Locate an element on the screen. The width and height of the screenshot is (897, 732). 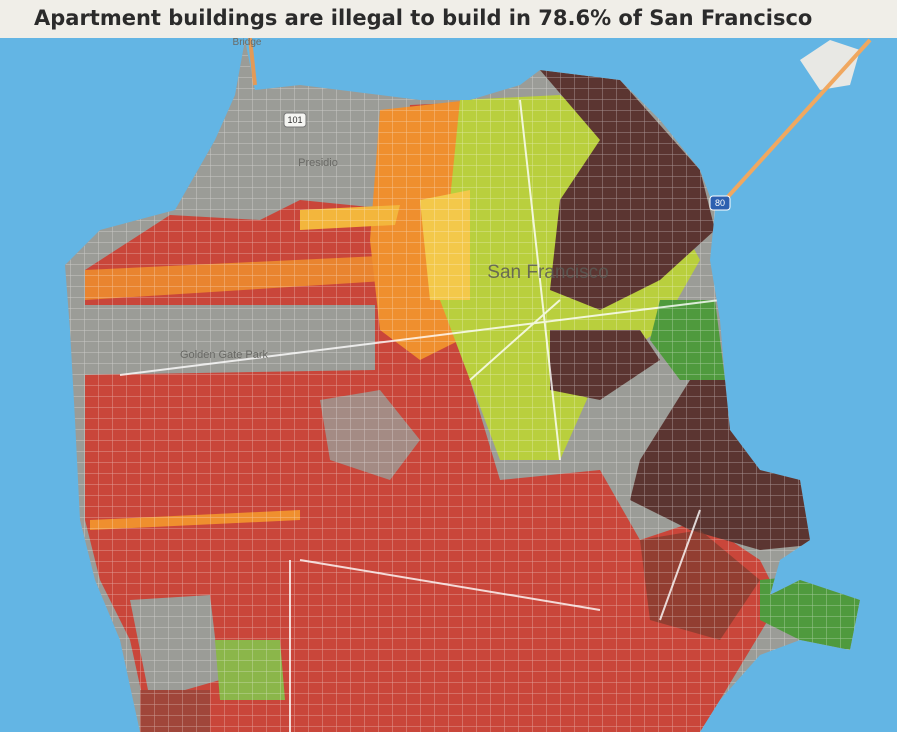
map-label: Bridge is located at coordinates (247, 43).